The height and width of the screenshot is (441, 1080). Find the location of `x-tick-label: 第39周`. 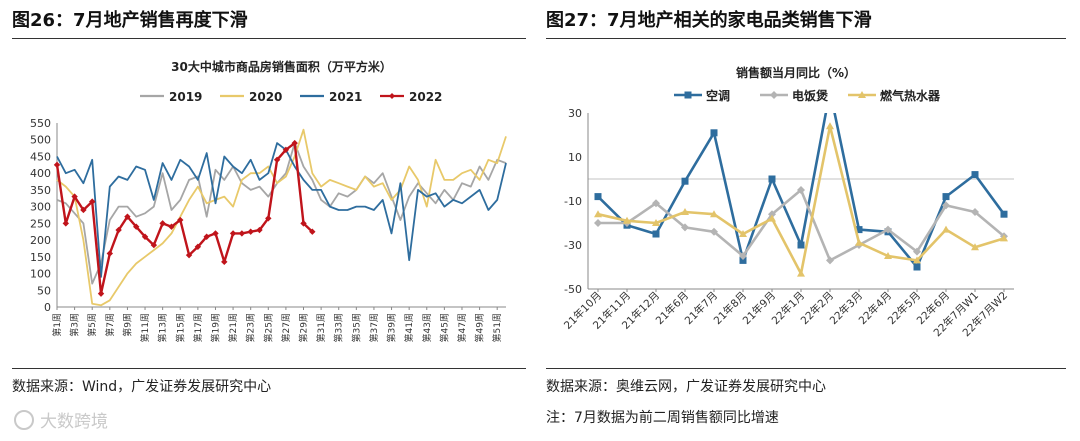

x-tick-label: 第39周 is located at coordinates (392, 327).